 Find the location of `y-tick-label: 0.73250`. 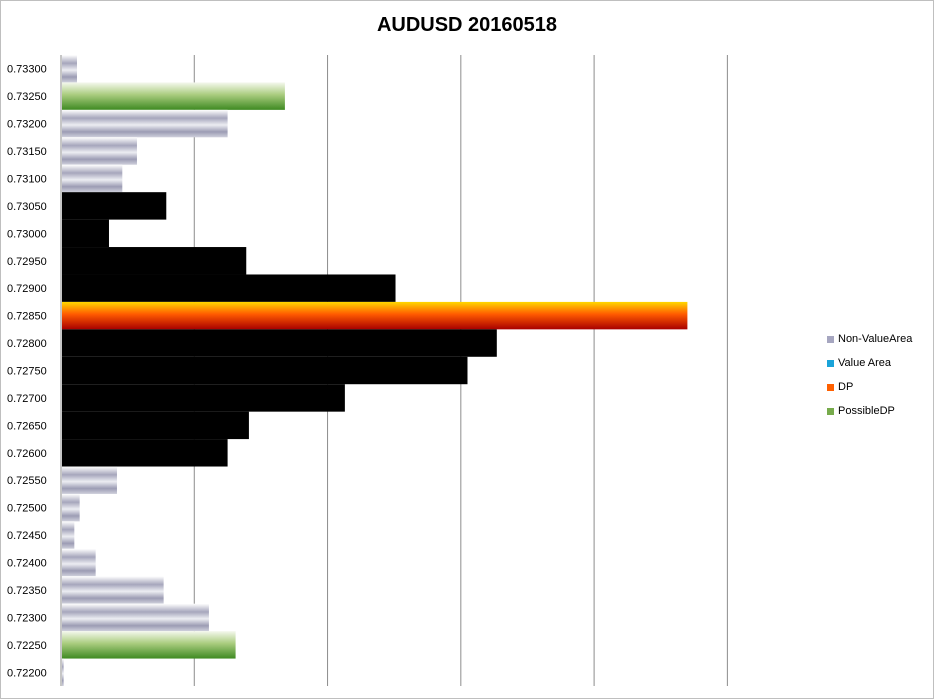

y-tick-label: 0.73250 is located at coordinates (27, 97).